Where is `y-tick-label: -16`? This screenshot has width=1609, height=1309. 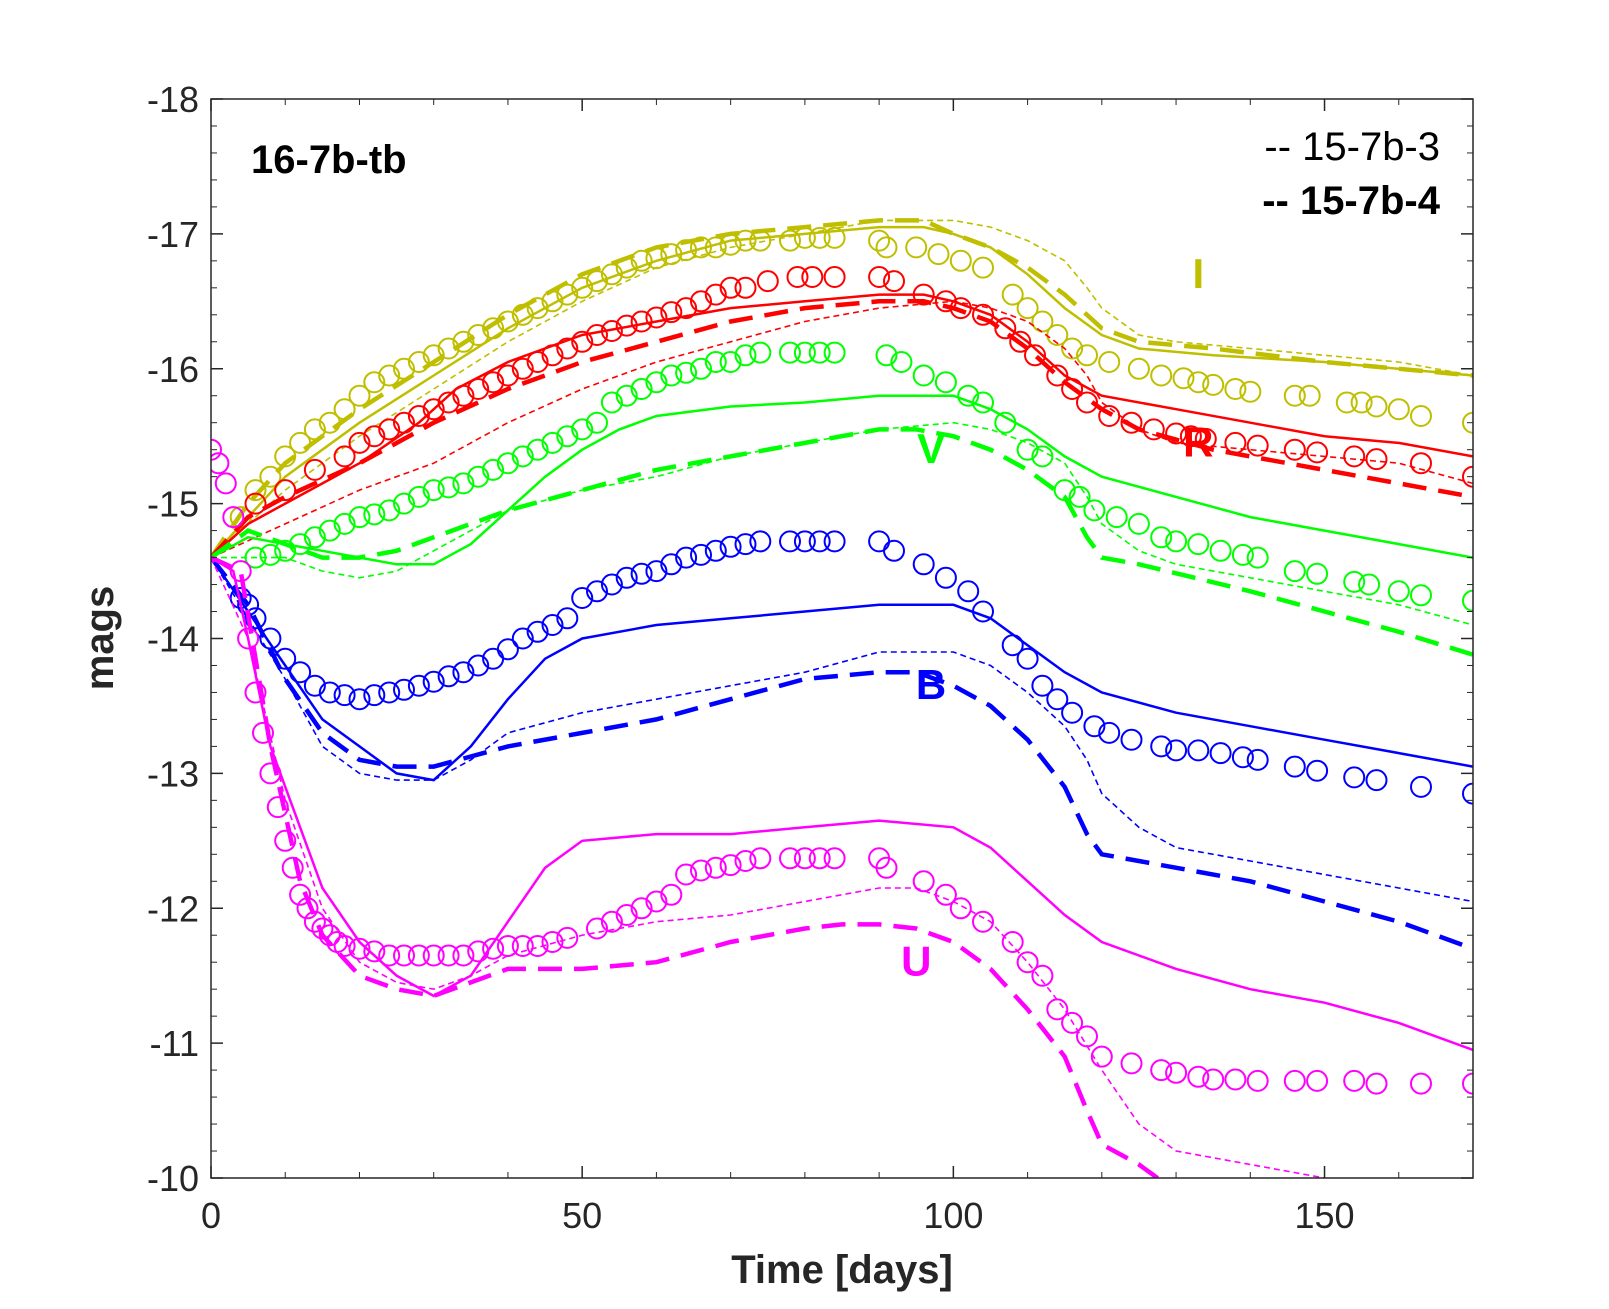 y-tick-label: -16 is located at coordinates (173, 369).